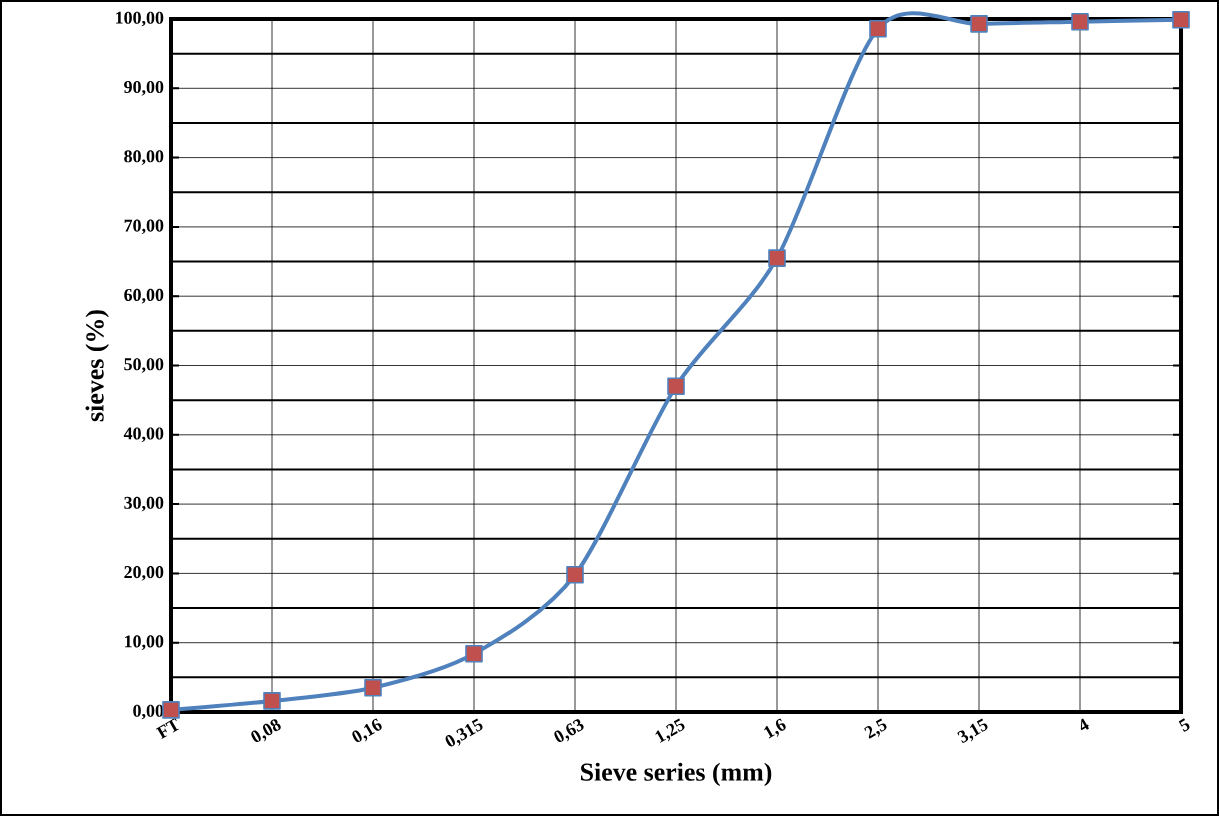 The width and height of the screenshot is (1219, 816). Describe the element at coordinates (367, 730) in the screenshot. I see `x-tick-label: 0,16` at that location.